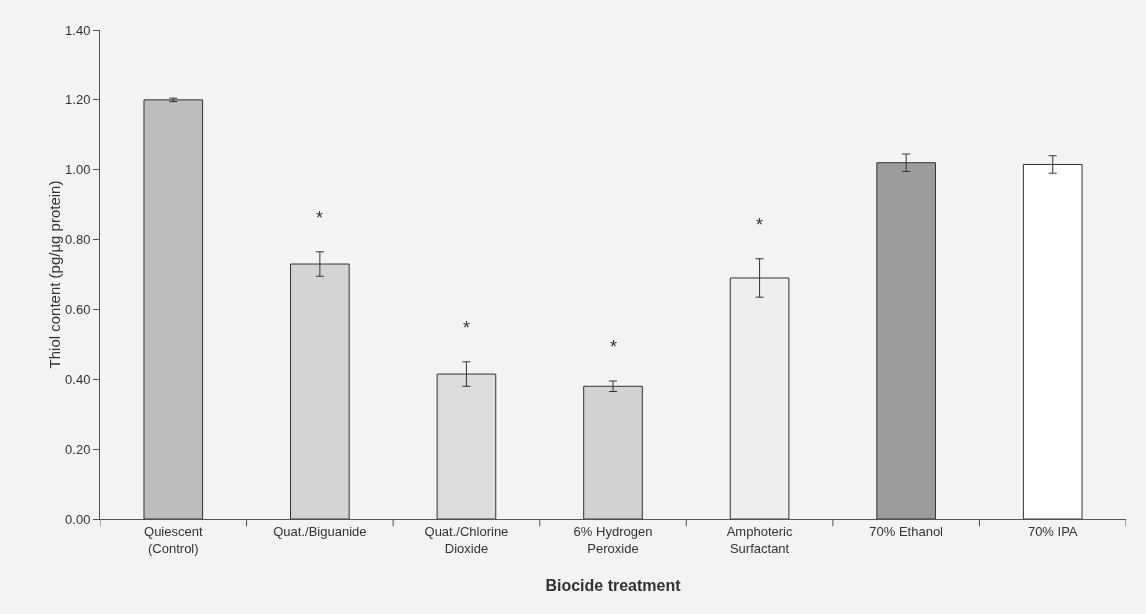 This screenshot has width=1146, height=614. What do you see at coordinates (906, 531) in the screenshot?
I see `x-tick-label: 70% Ethanol` at bounding box center [906, 531].